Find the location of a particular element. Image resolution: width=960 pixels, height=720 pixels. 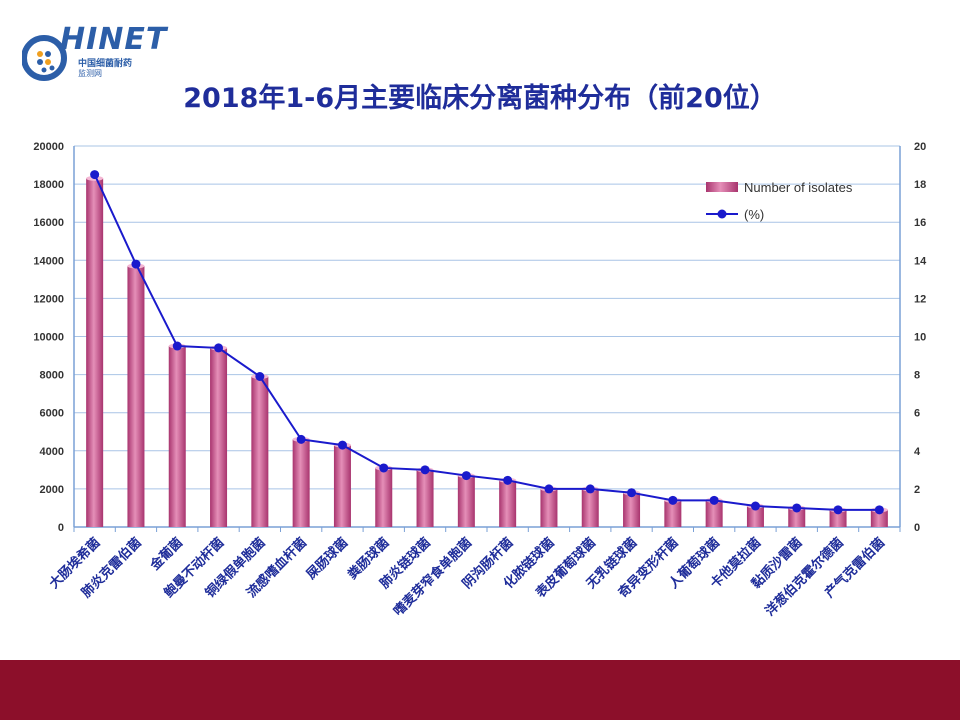

legend-line-marker is located at coordinates (722, 214).